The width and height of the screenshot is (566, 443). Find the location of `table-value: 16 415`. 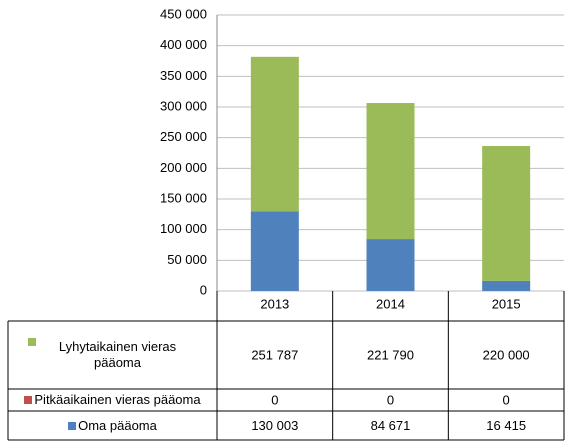

table-value: 16 415 is located at coordinates (506, 425).